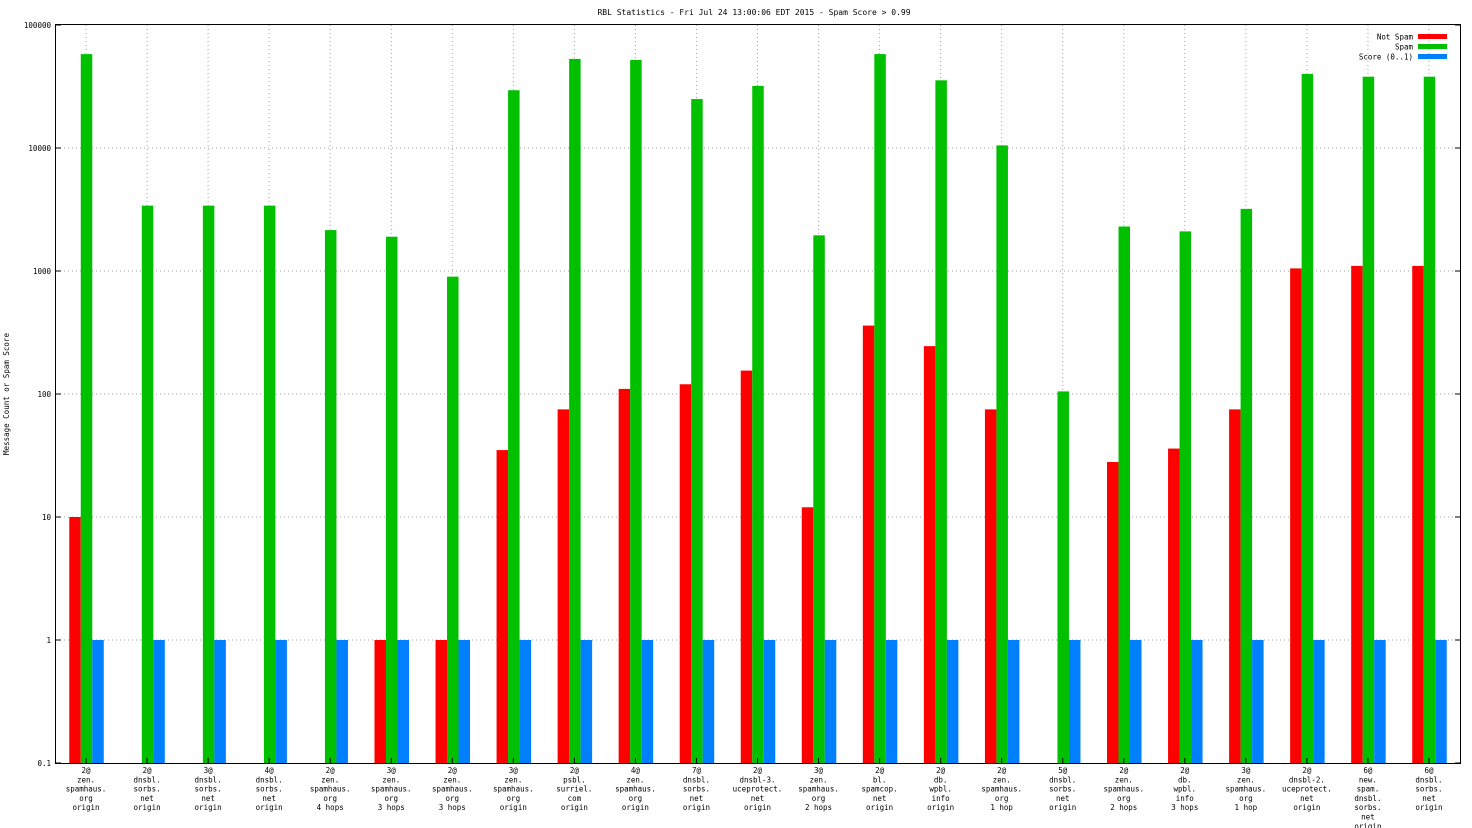  Describe the element at coordinates (1185, 779) in the screenshot. I see `x-tick-label: db.` at that location.